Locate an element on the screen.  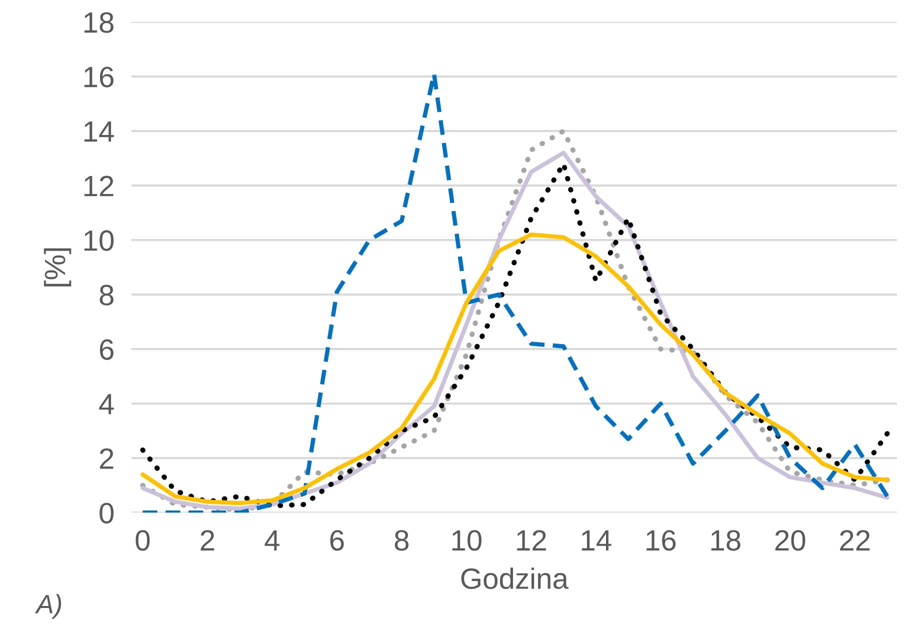
x-tick-label: 16 is located at coordinates (661, 540).